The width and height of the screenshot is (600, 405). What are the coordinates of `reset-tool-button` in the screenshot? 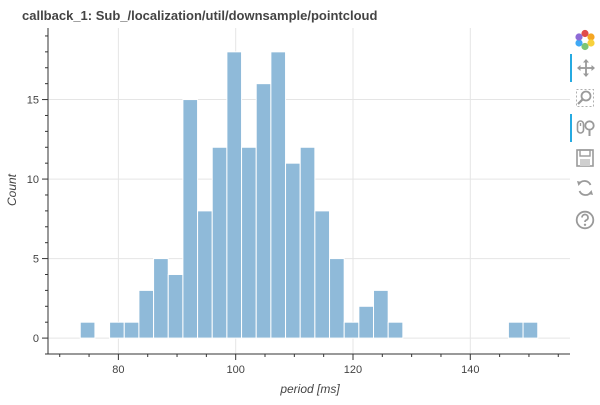 It's located at (585, 188).